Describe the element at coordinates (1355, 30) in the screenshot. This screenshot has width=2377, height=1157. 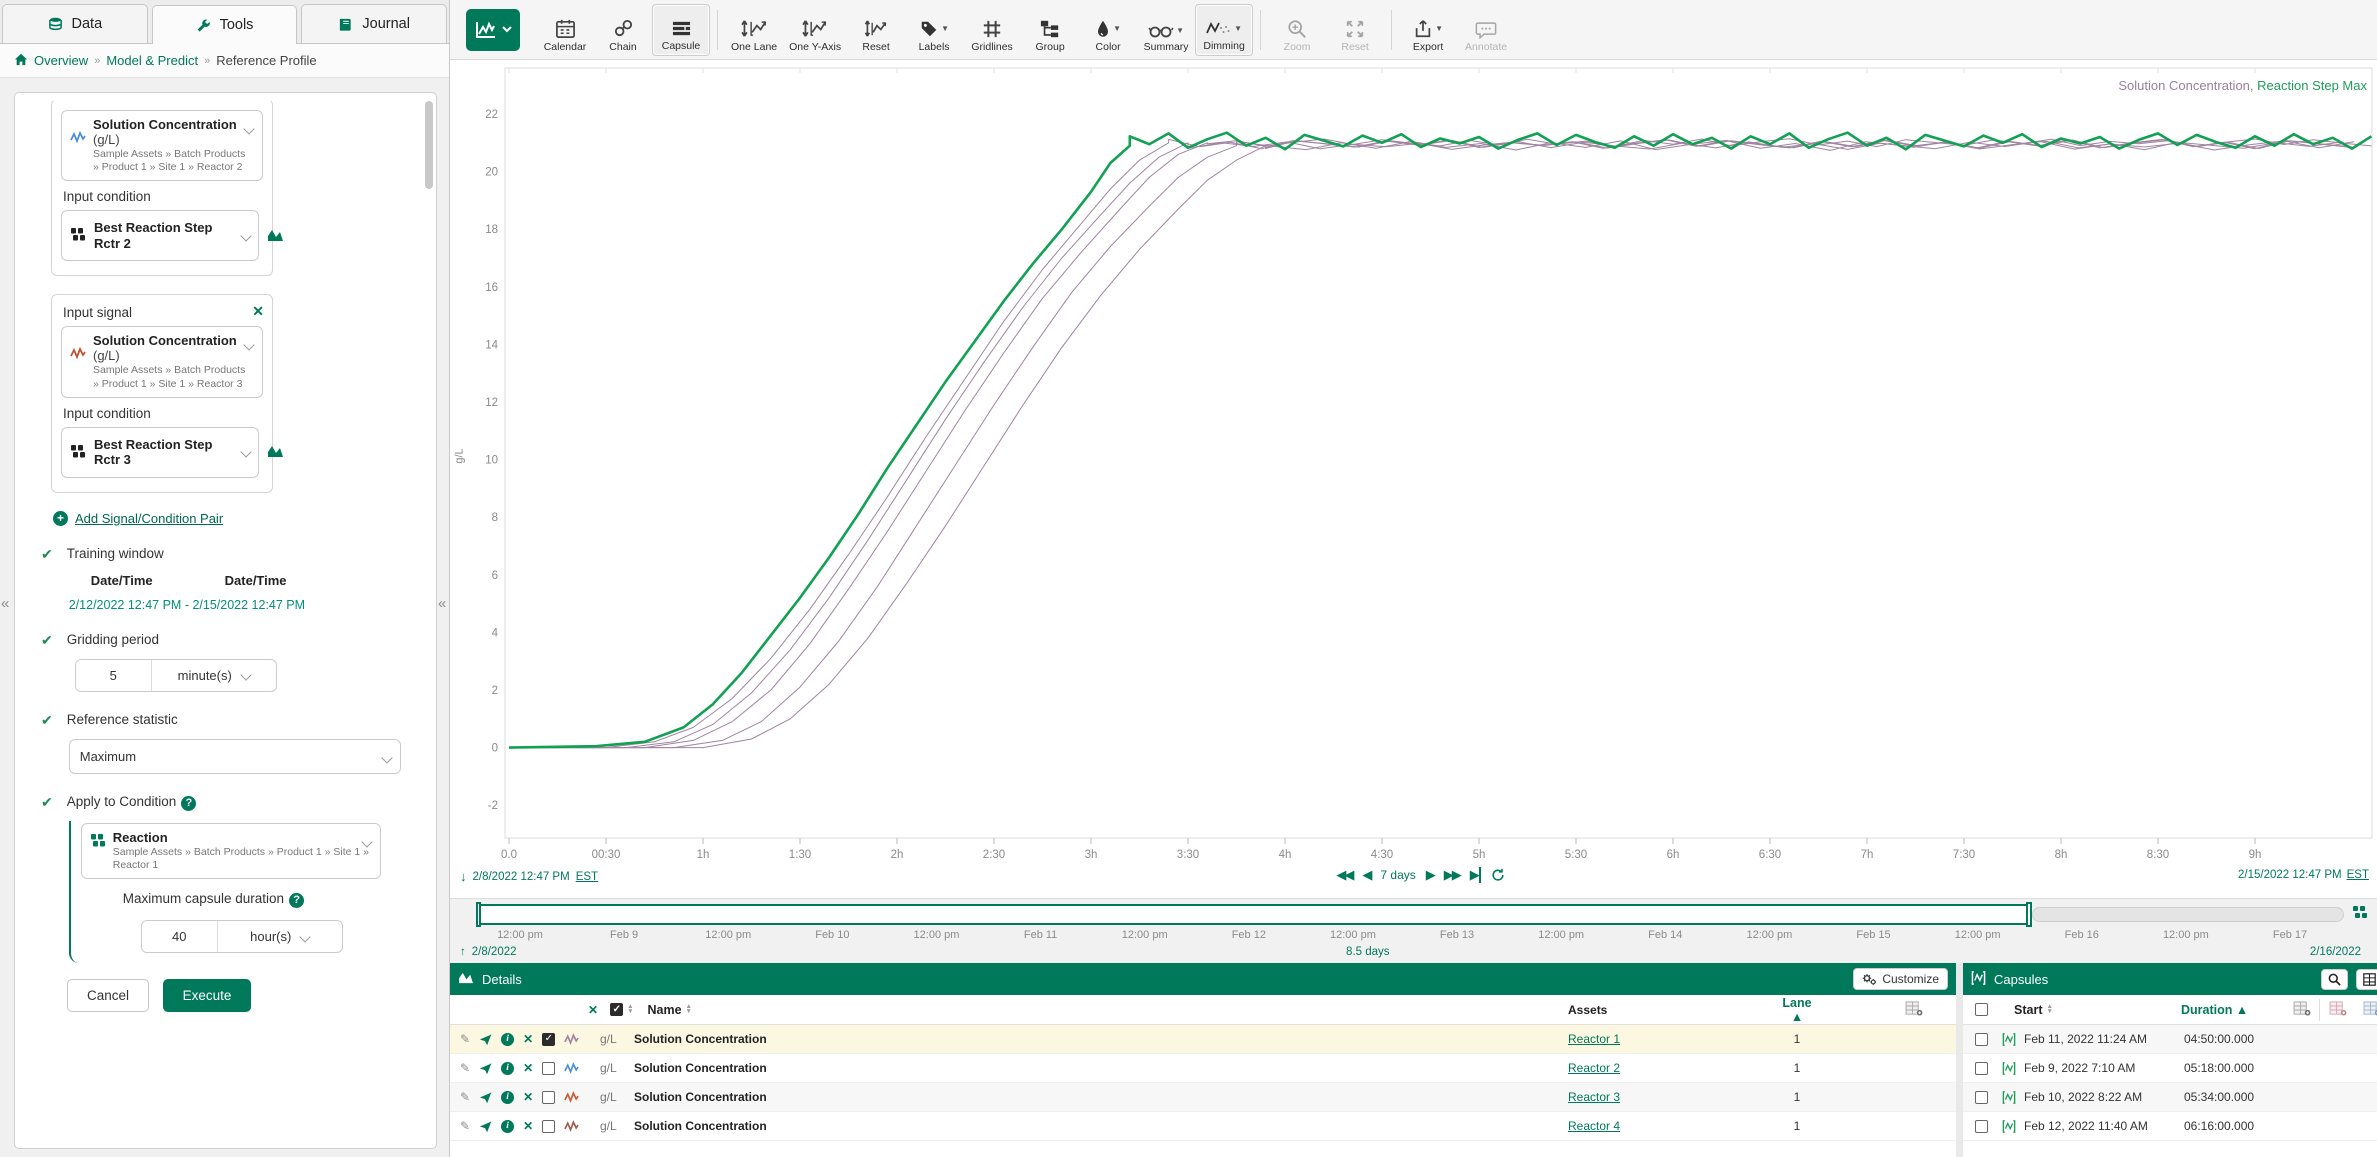
I see `toolbar-reset-zoom-button: Reset` at that location.